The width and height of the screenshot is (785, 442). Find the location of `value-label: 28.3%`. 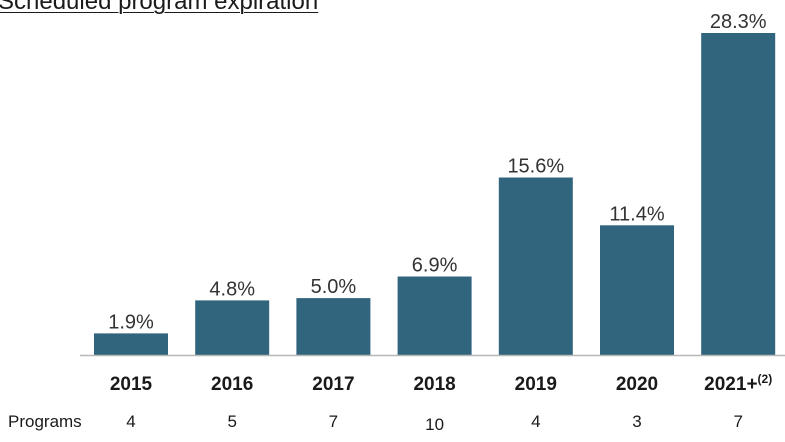

value-label: 28.3% is located at coordinates (738, 22).